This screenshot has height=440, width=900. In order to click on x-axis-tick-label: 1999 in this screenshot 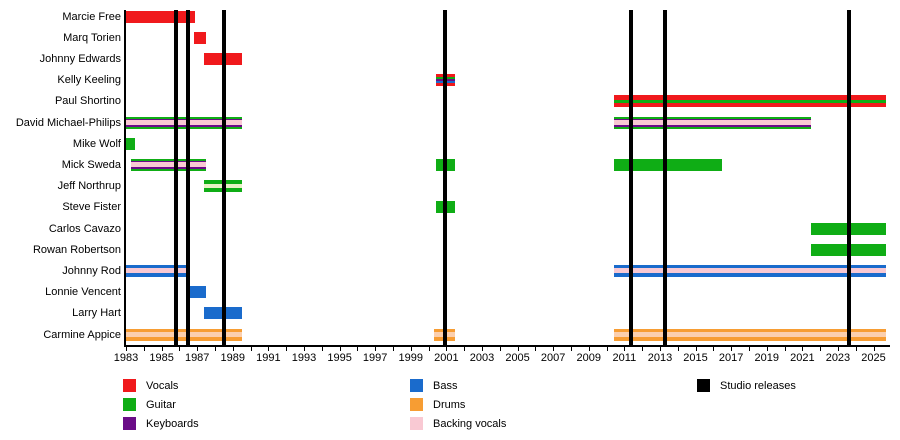, I will do `click(411, 358)`.